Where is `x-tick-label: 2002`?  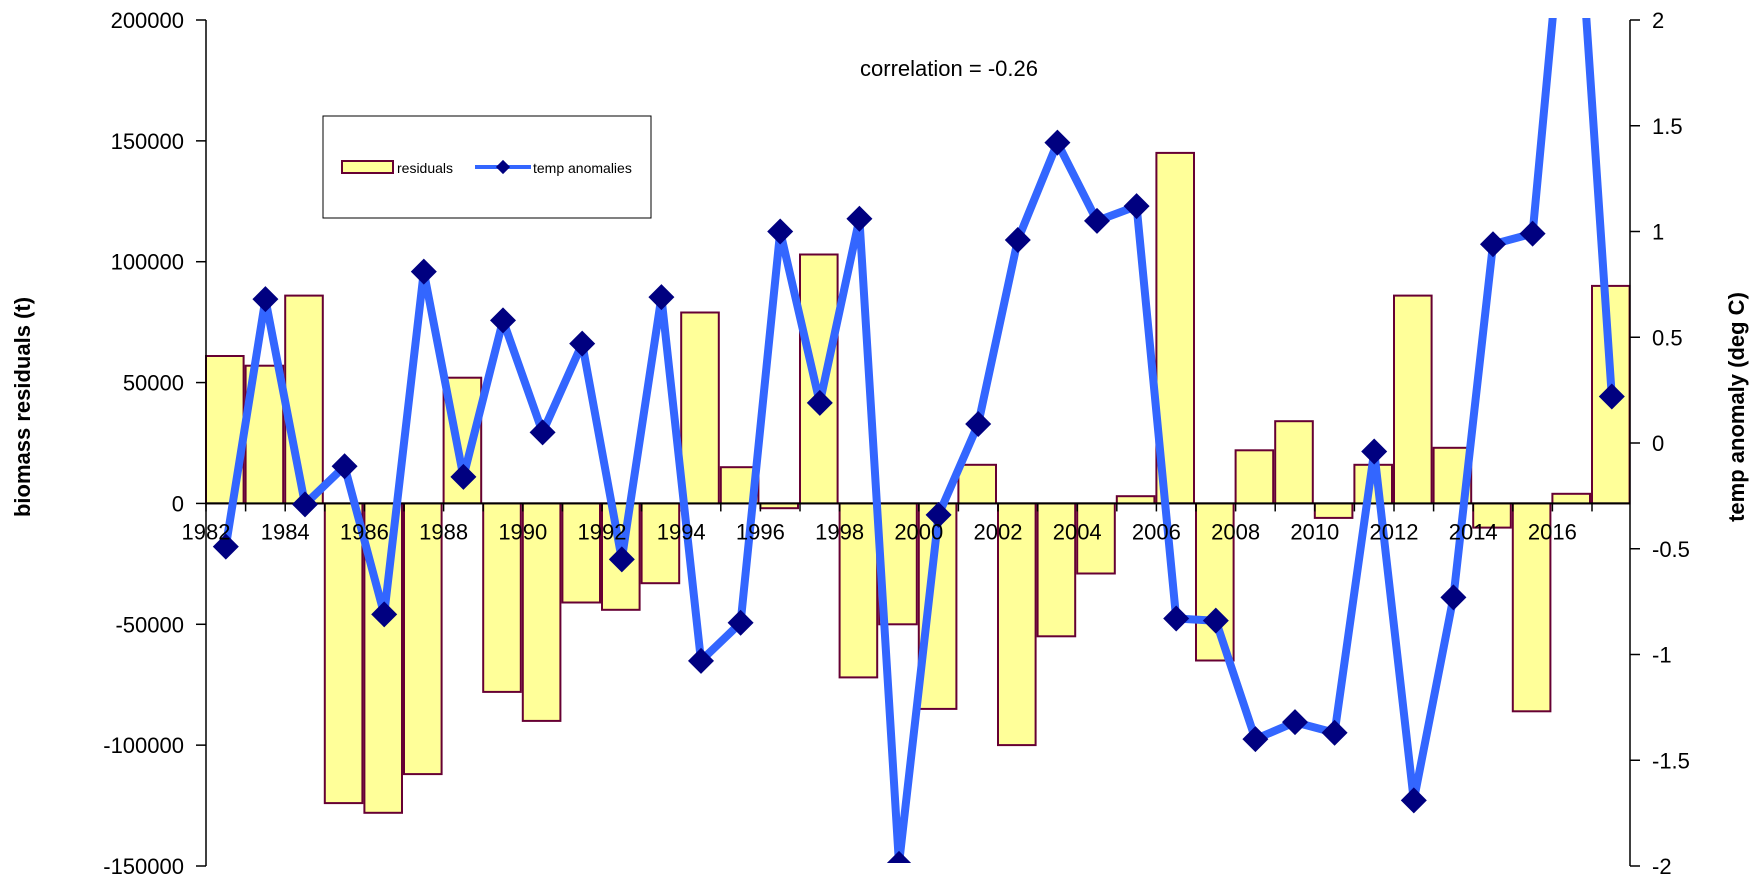
x-tick-label: 2002 is located at coordinates (998, 531).